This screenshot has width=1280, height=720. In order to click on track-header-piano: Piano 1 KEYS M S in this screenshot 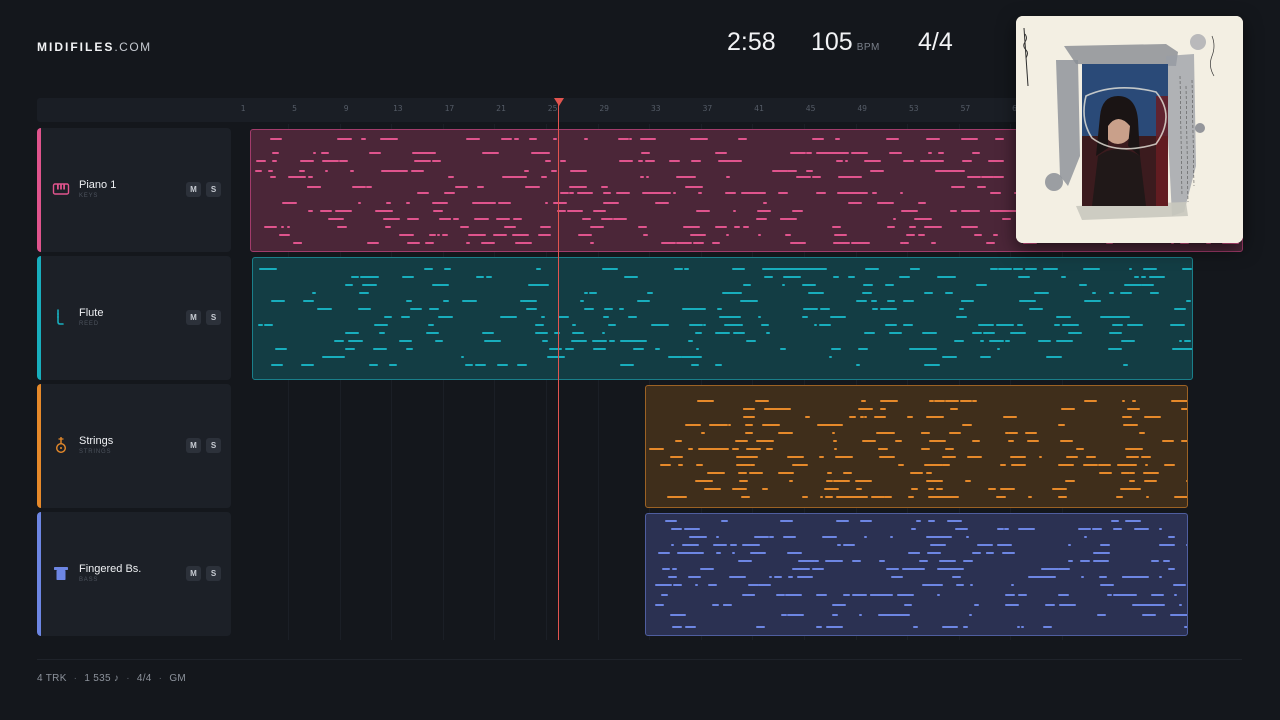, I will do `click(134, 190)`.